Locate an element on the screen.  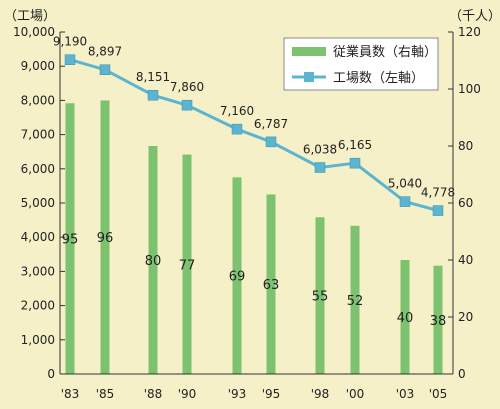
employee-bar-label: 63 is located at coordinates (271, 285).